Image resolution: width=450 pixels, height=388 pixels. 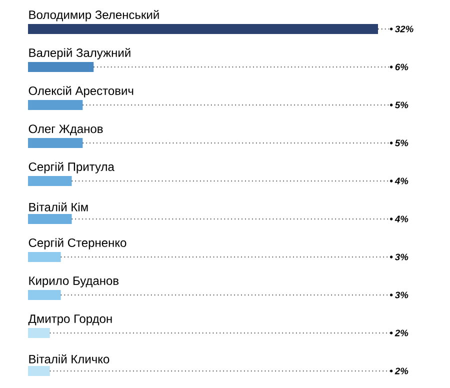 What do you see at coordinates (65, 130) in the screenshot?
I see `y-tick-label: Олег Жданов` at bounding box center [65, 130].